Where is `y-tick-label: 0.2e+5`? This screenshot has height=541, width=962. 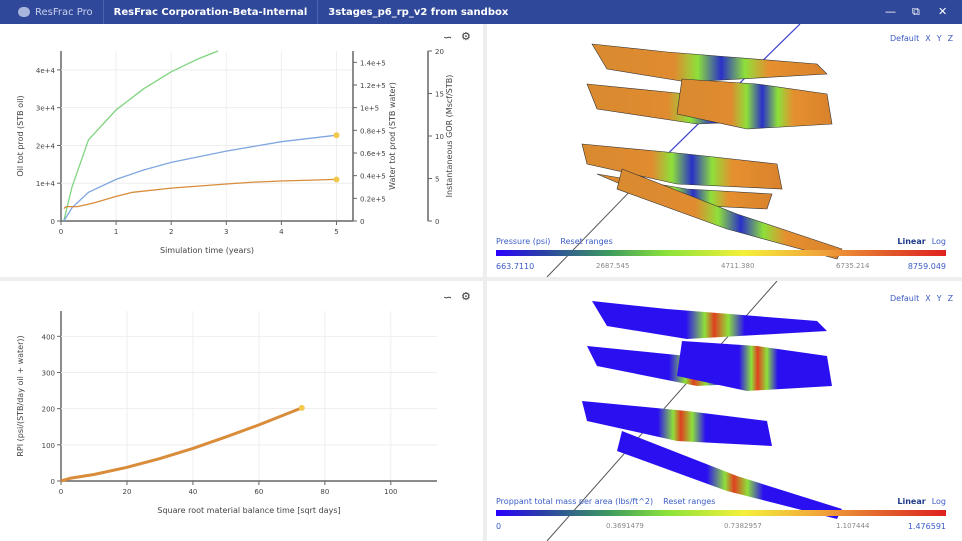 y-tick-label: 0.2e+5 is located at coordinates (373, 199).